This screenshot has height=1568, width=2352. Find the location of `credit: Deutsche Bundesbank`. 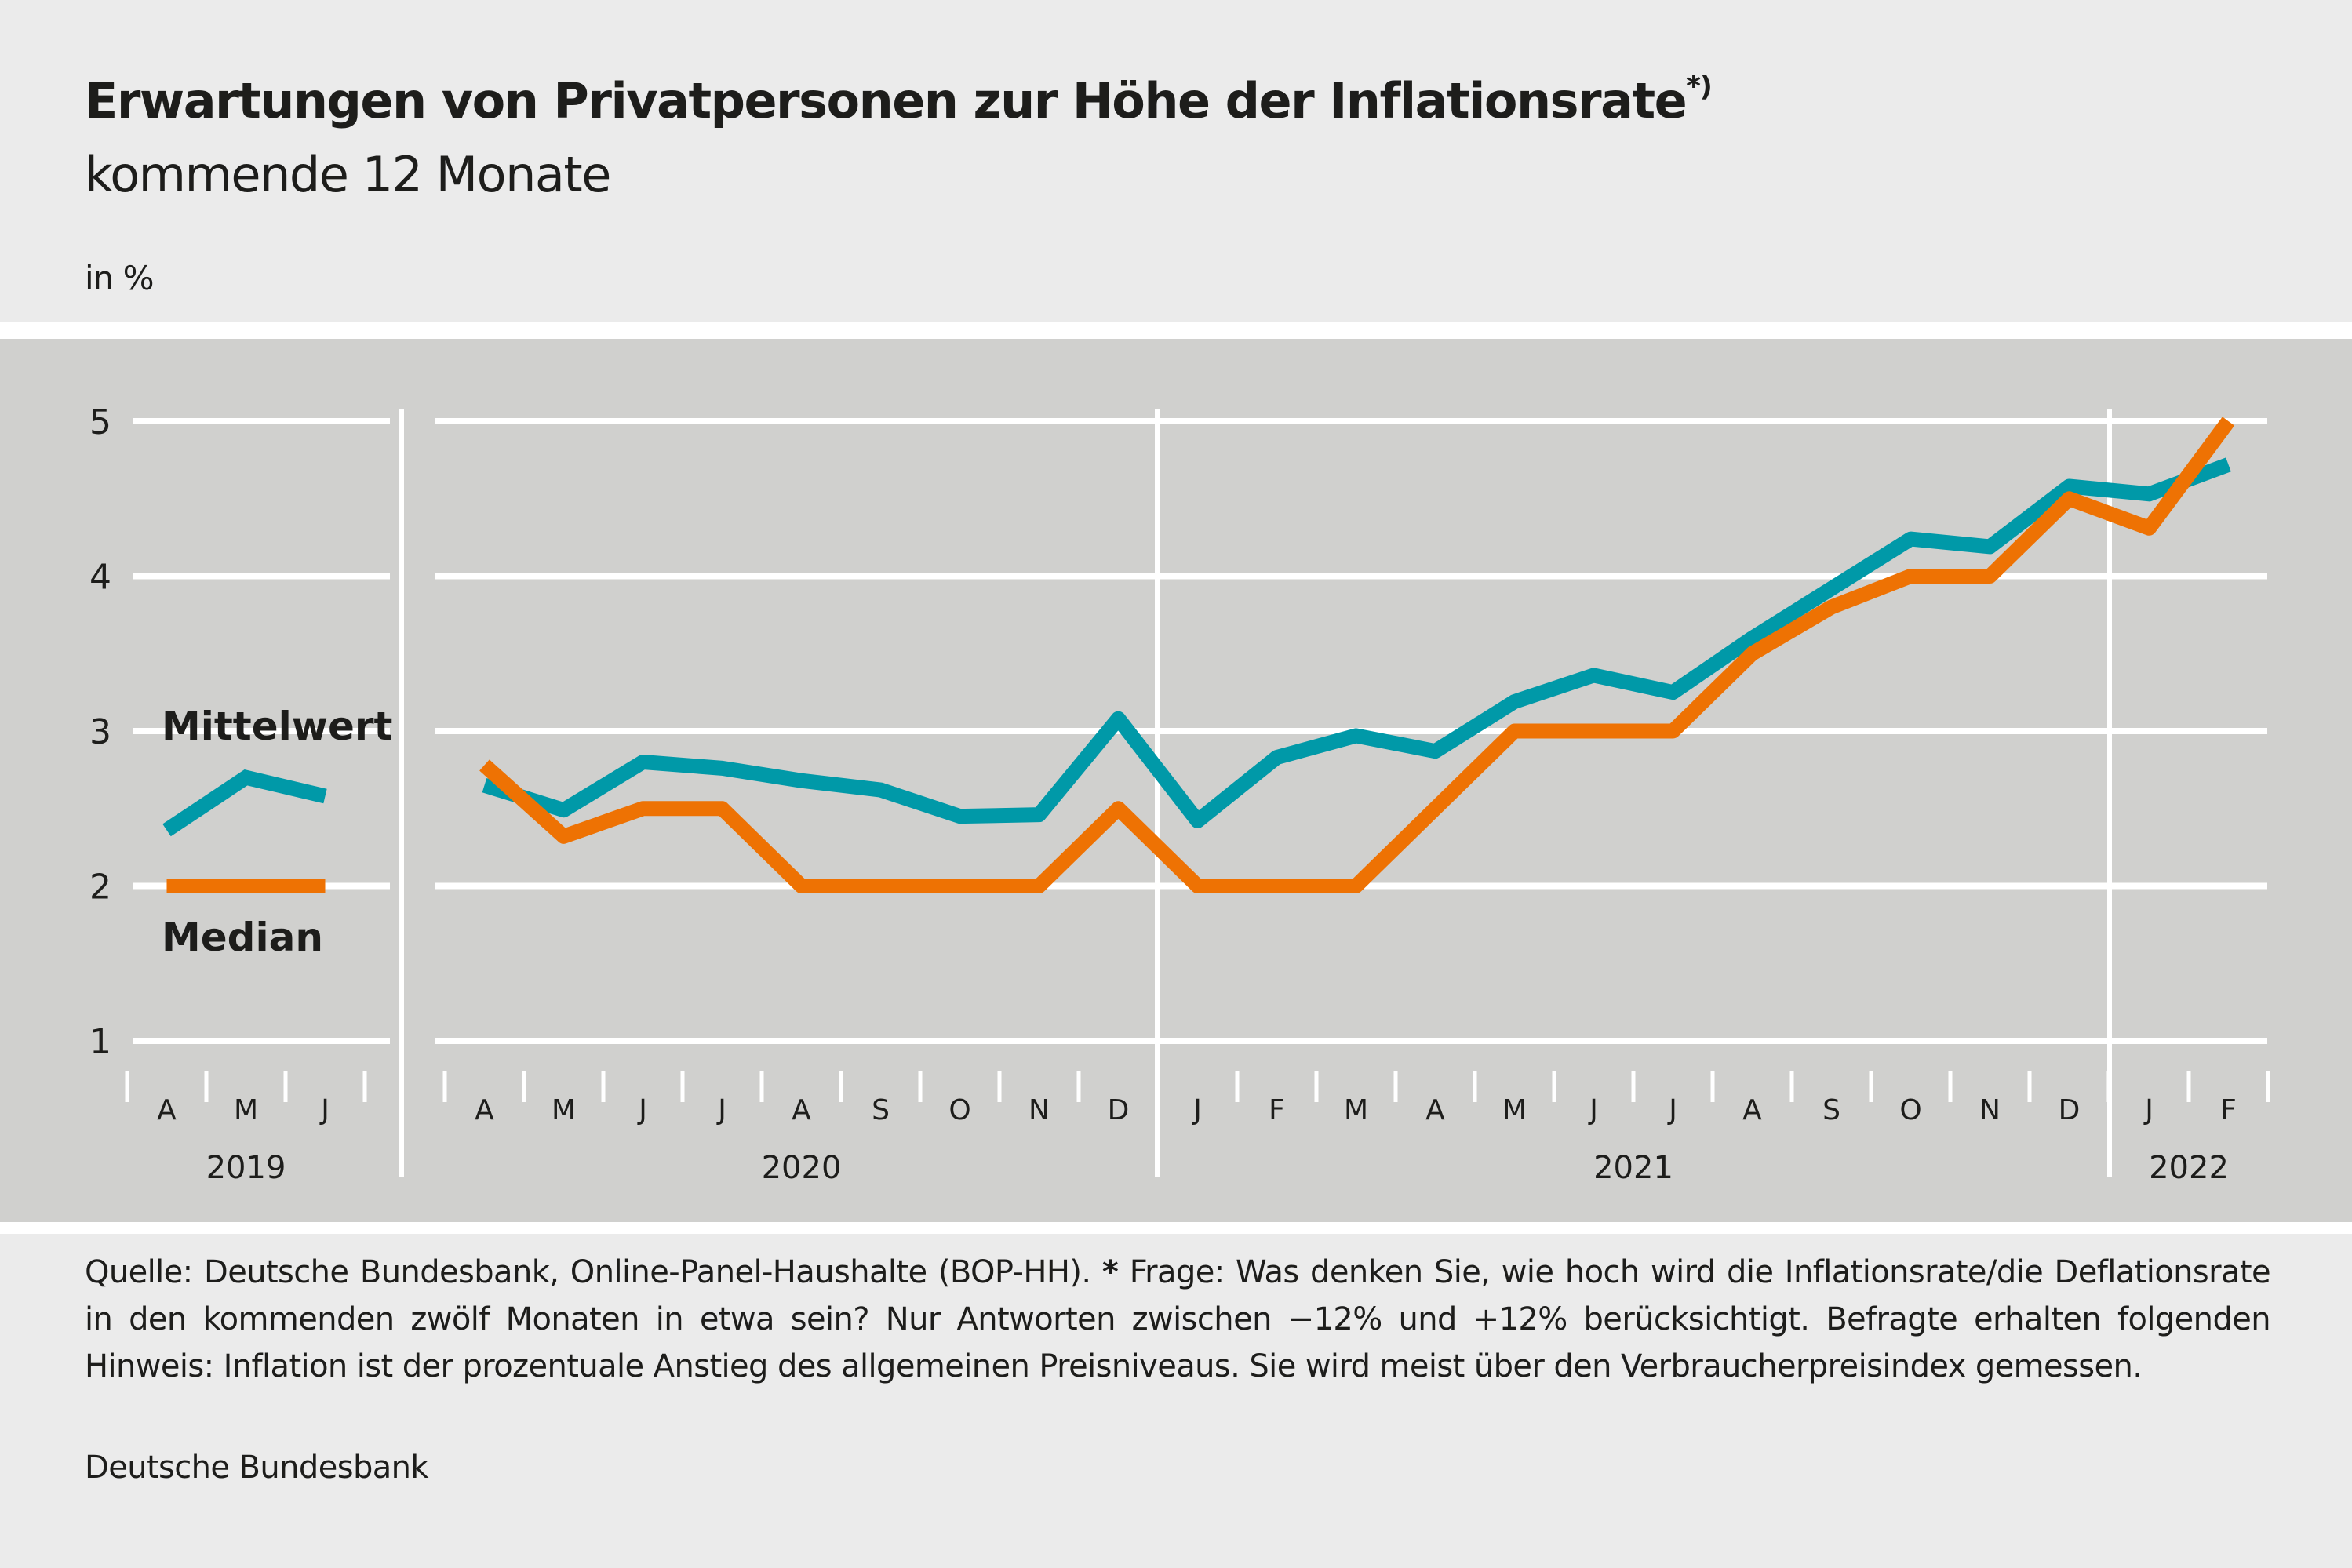

credit: Deutsche Bundesbank is located at coordinates (257, 1468).